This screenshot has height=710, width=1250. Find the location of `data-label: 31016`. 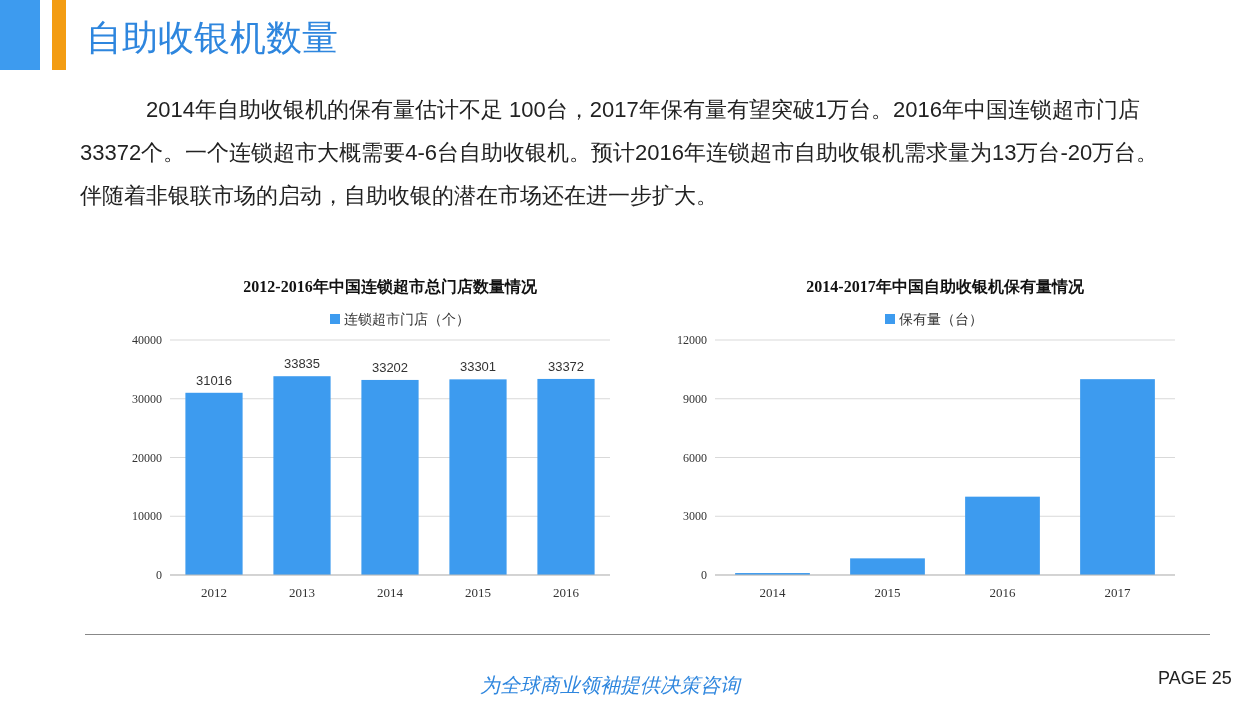

data-label: 31016 is located at coordinates (214, 380).